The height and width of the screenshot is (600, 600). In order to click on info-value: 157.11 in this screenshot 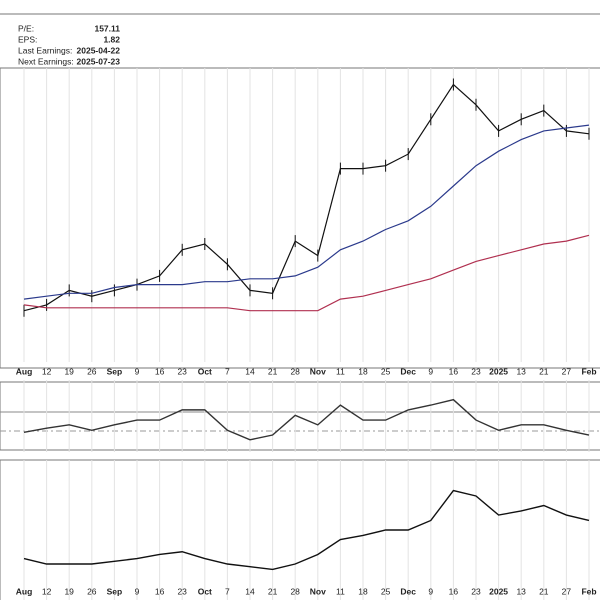, I will do `click(107, 28)`.